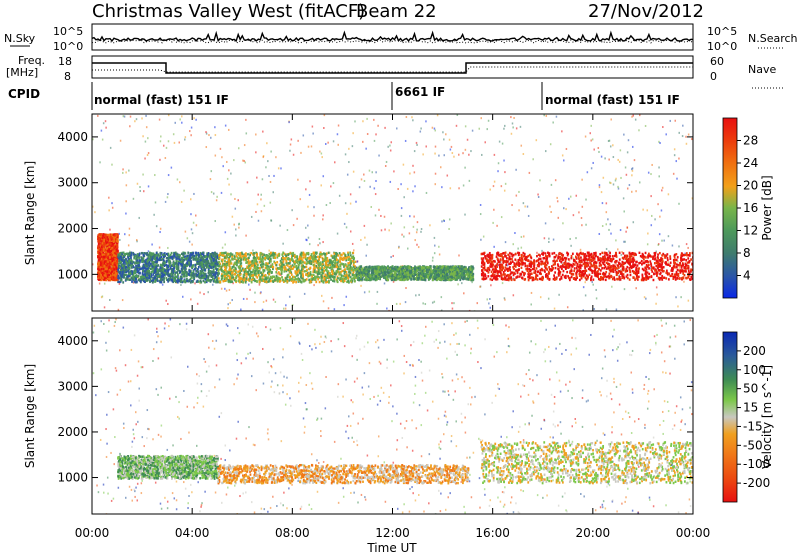 The image size is (800, 559). Describe the element at coordinates (68, 31) in the screenshot. I see `sky-tick-top: 10^5` at that location.